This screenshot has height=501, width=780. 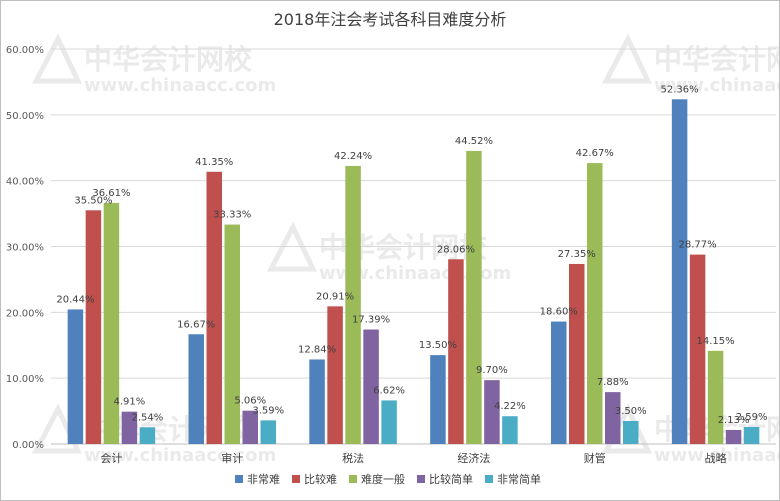 I want to click on x-tick-label: 税法, so click(x=353, y=458).